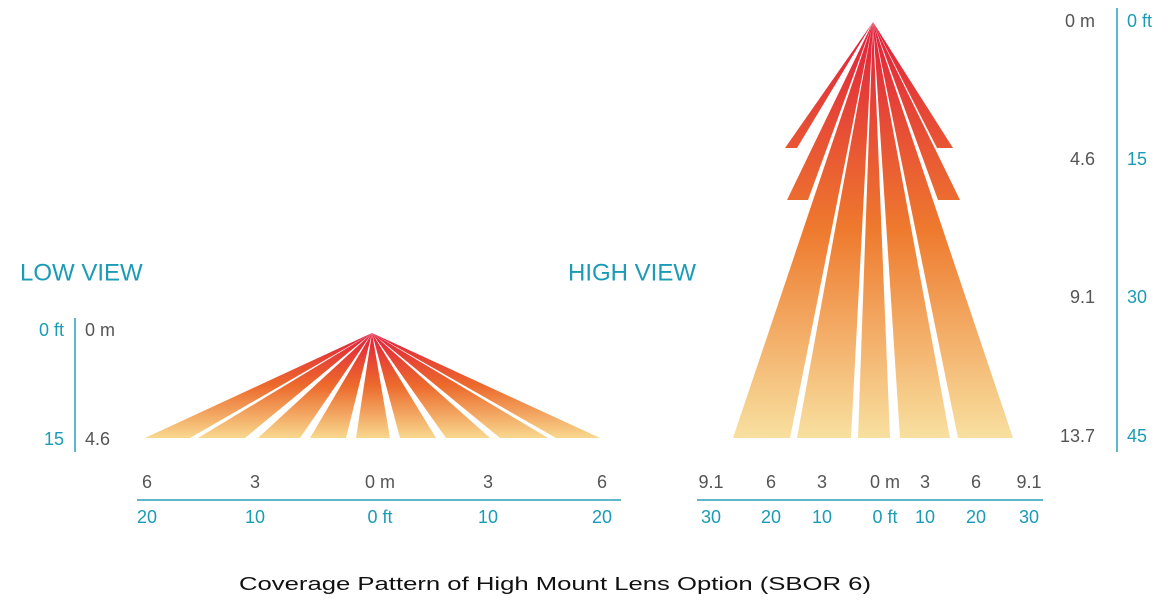 The image size is (1170, 611). Describe the element at coordinates (1077, 436) in the screenshot. I see `axis-label: 13.7` at that location.